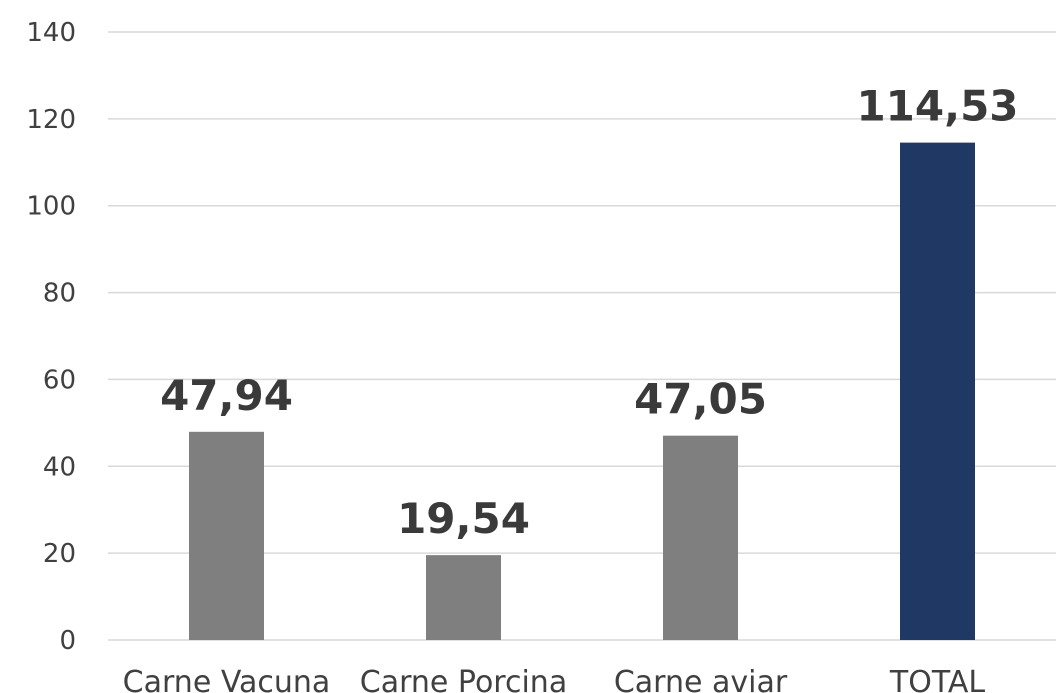 The width and height of the screenshot is (1056, 693). I want to click on y-tick-label: 0, so click(67, 641).